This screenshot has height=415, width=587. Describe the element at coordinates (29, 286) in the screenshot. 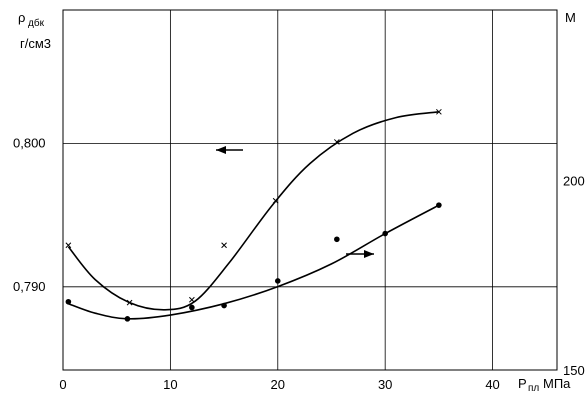

I see `y-left-tick-label: 0,790` at that location.